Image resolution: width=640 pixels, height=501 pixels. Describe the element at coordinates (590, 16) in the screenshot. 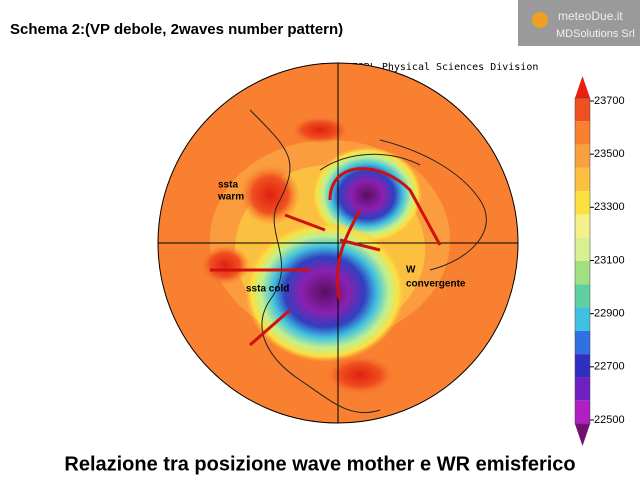

I see `logo-name: meteoDue.it` at that location.